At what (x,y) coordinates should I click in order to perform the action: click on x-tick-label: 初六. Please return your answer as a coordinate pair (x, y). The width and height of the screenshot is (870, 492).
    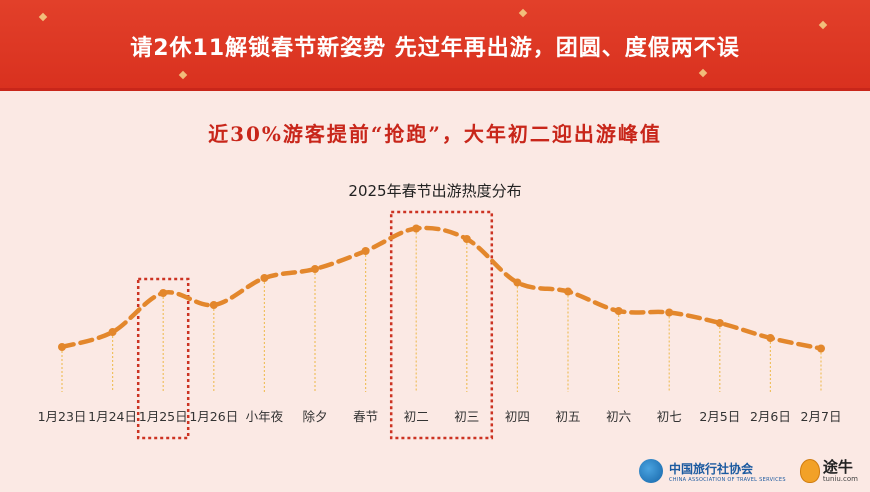
    Looking at the image, I should click on (618, 416).